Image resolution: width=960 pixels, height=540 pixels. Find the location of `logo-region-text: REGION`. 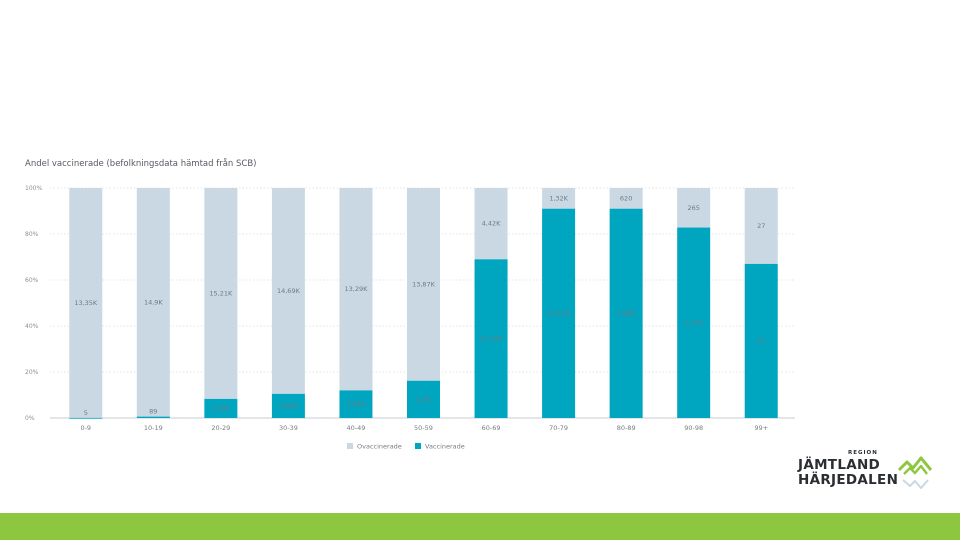

logo-region-text: REGION is located at coordinates (863, 453).